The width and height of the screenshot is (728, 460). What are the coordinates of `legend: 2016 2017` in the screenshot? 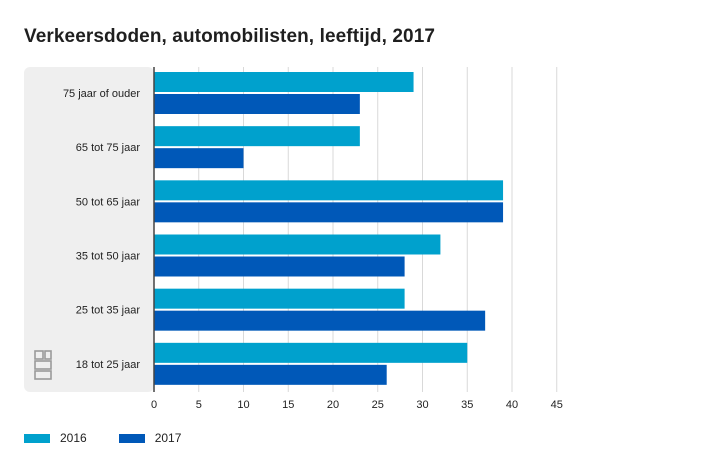 It's located at (118, 438).